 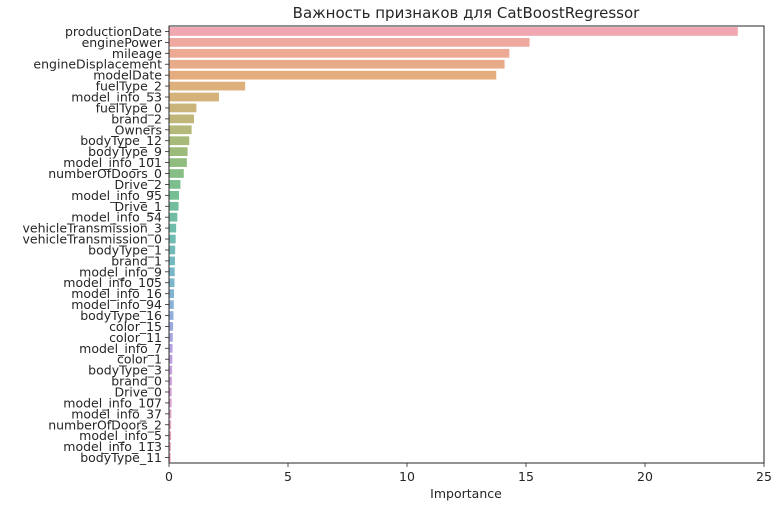 I want to click on x-ticks-layer: 0 5 10 15 20 25, so click(x=468, y=473).